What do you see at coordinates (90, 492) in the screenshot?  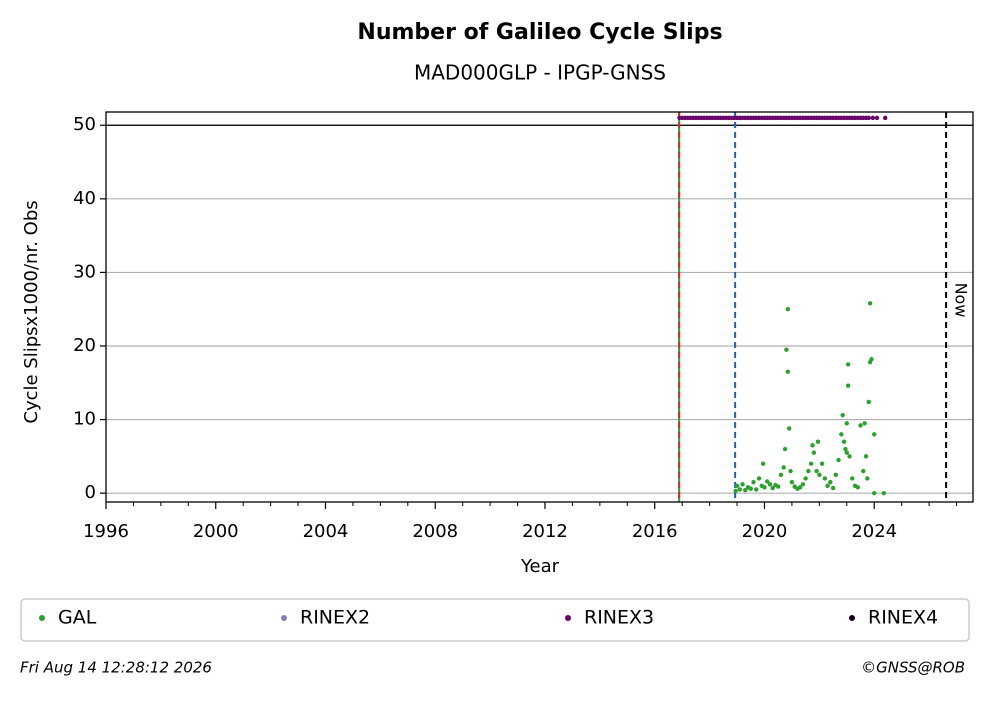 I see `y-tick-label: 0` at bounding box center [90, 492].